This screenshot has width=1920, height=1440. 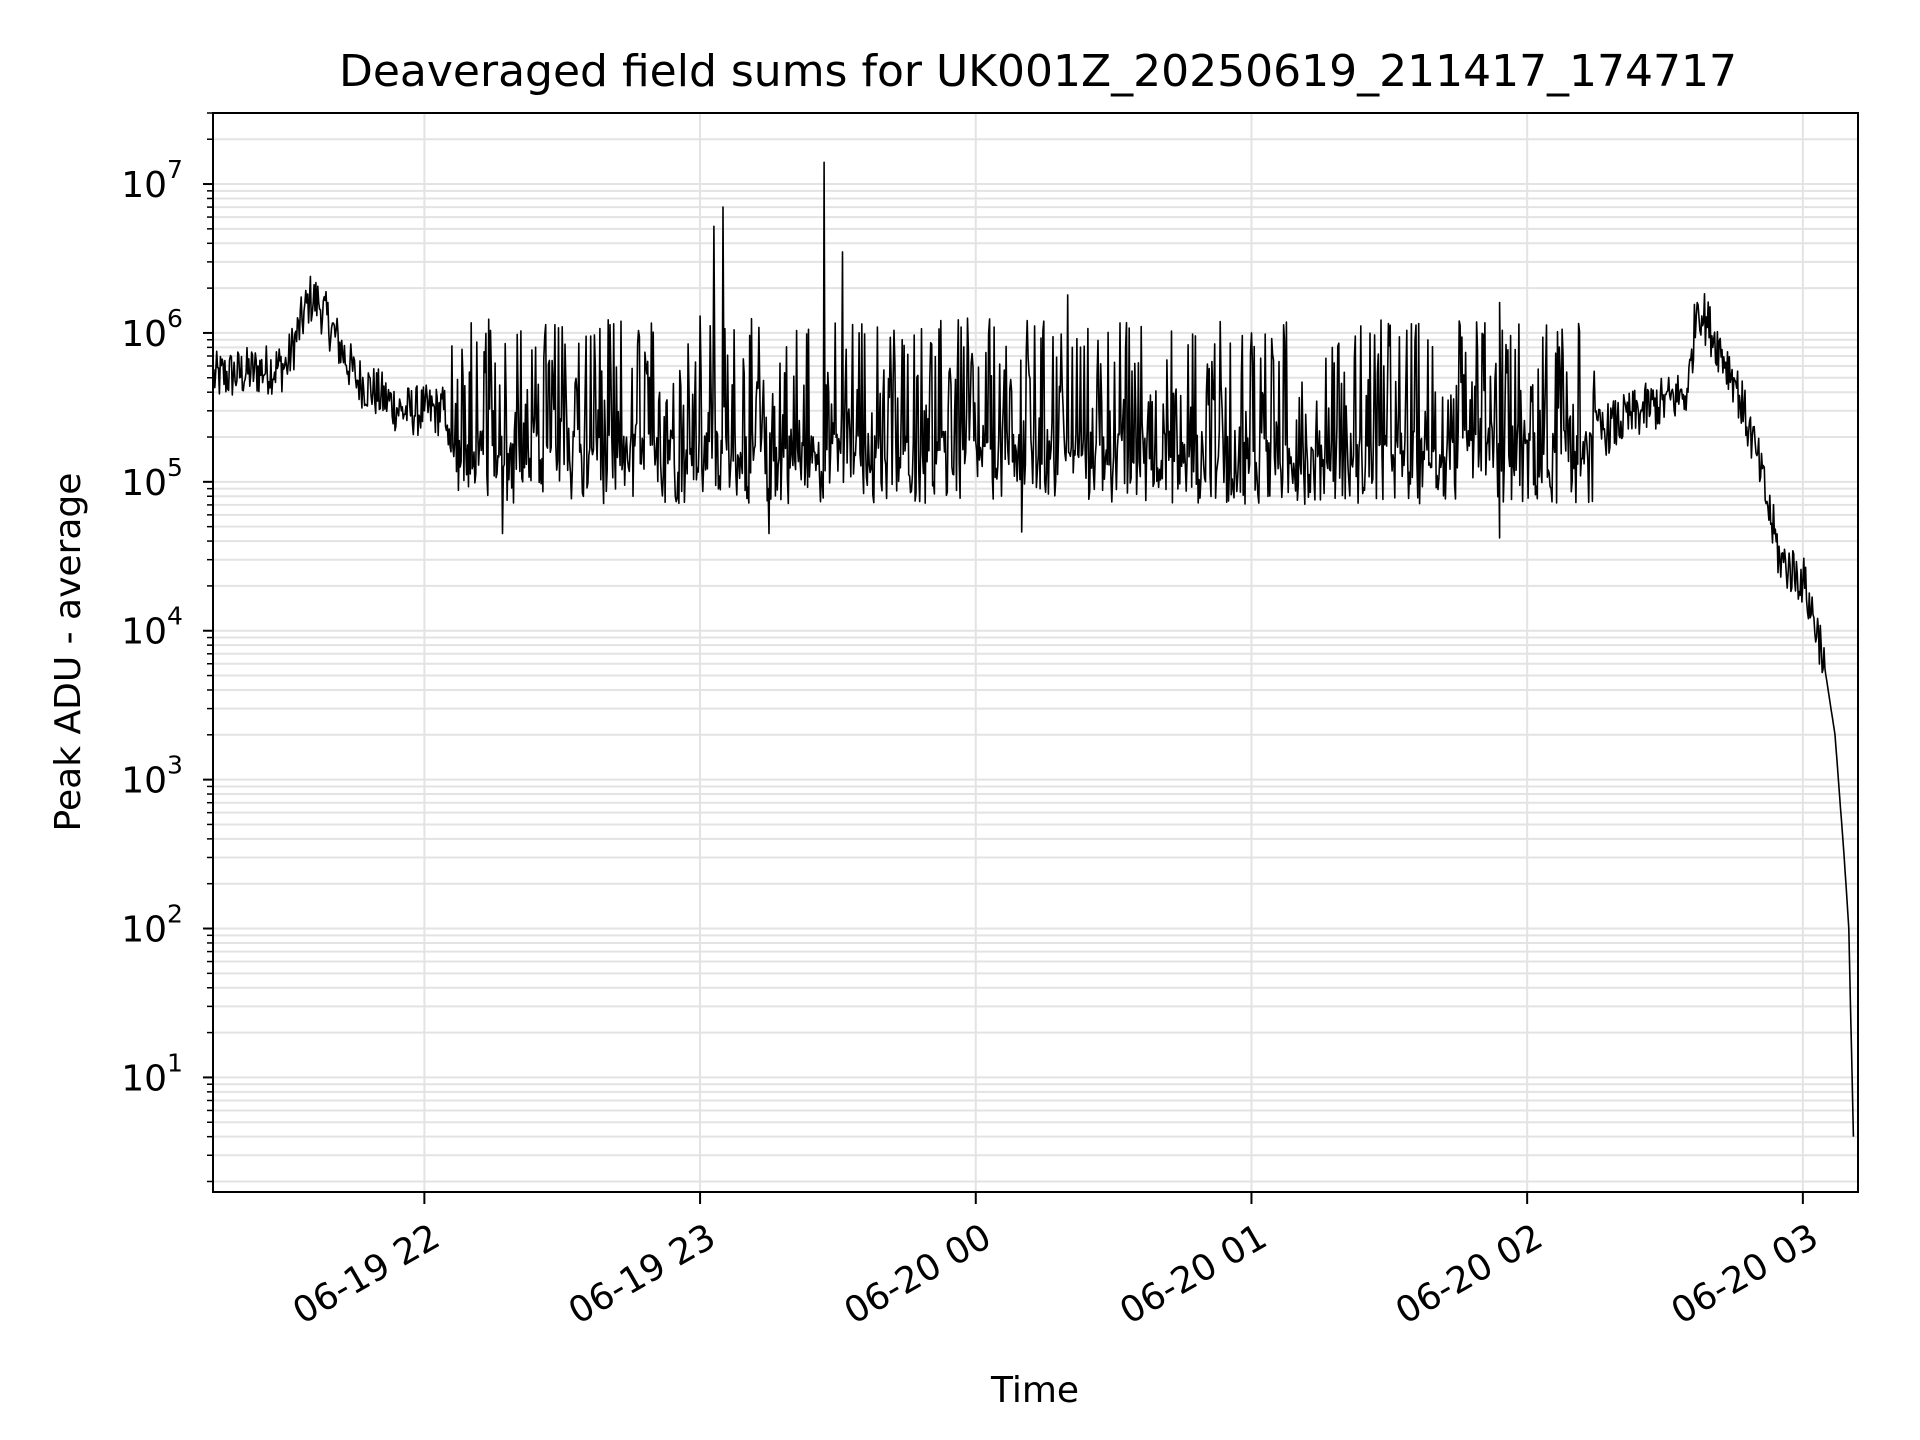 What do you see at coordinates (68, 652) in the screenshot?
I see `y-axis-label: Peak ADU - average` at bounding box center [68, 652].